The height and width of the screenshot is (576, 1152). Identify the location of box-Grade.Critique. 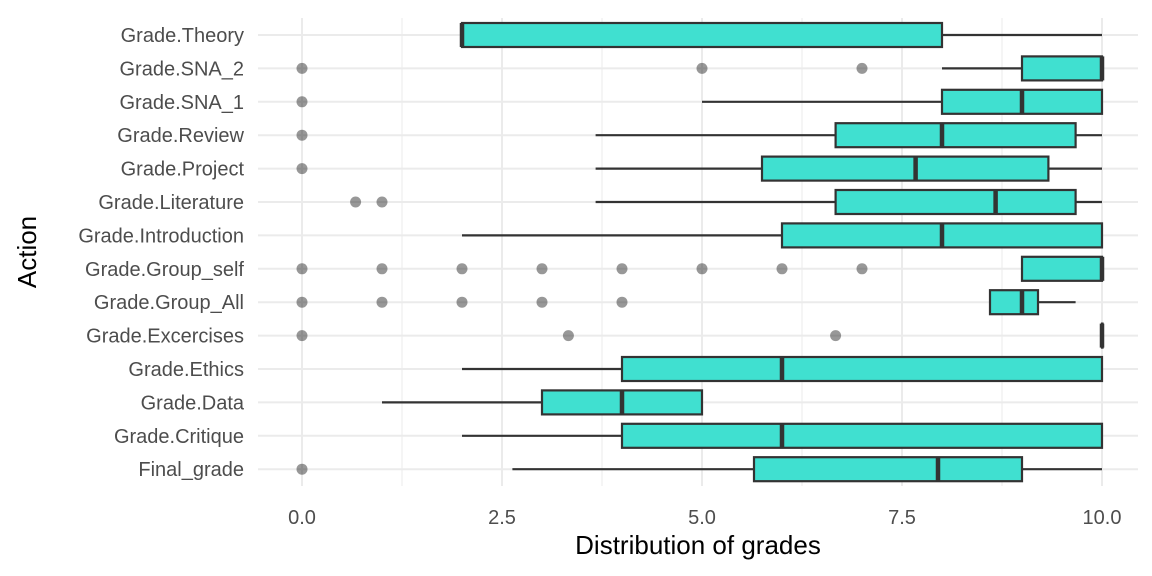
(783, 435).